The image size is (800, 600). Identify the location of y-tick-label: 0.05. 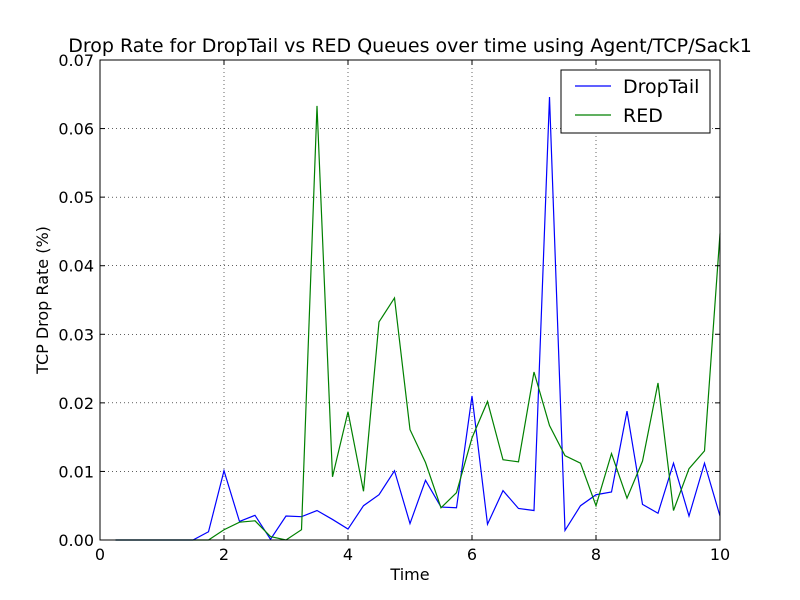
(76, 197).